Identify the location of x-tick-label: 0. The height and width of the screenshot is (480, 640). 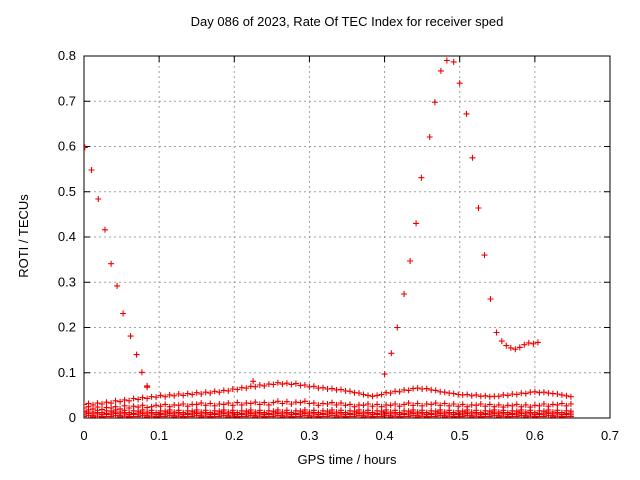
(83, 435).